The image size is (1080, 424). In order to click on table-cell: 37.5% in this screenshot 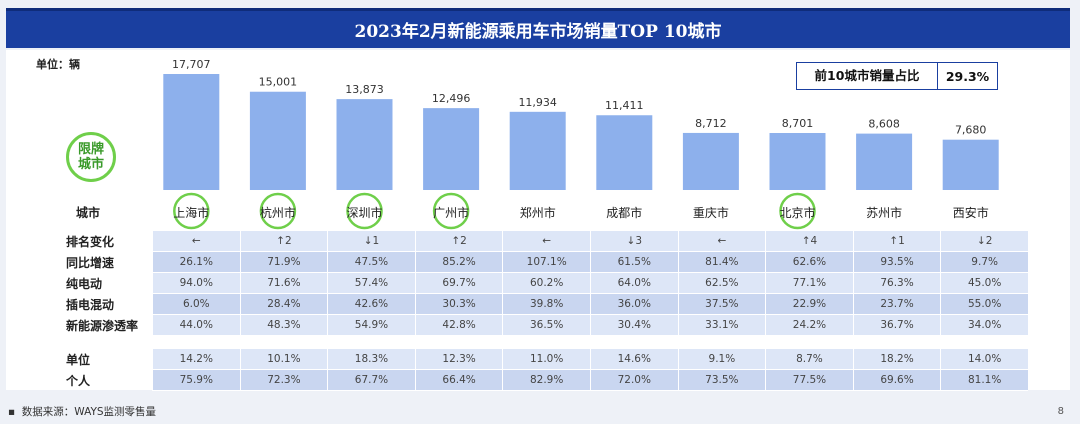, I will do `click(721, 304)`.